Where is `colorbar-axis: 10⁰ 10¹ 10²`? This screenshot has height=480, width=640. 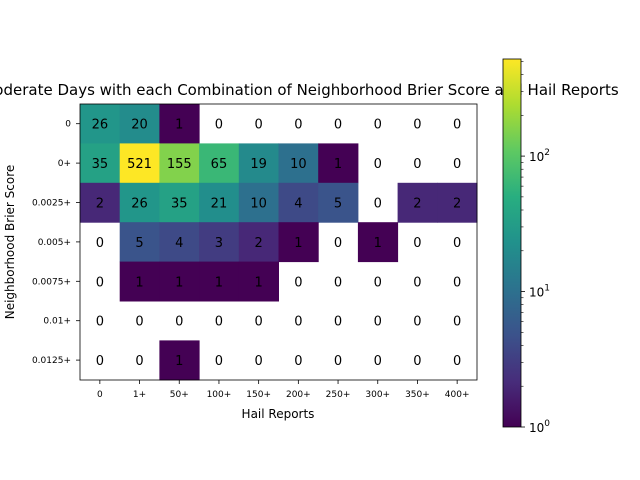 colorbar-axis: 10⁰ 10¹ 10² is located at coordinates (535, 248).